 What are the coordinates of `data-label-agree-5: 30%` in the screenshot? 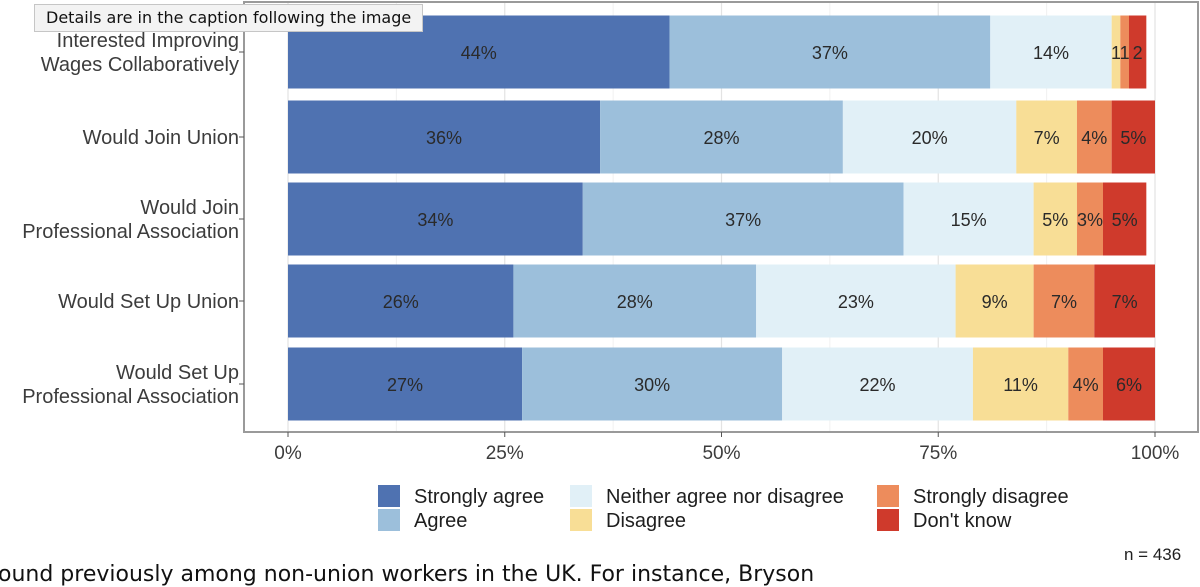 It's located at (652, 385).